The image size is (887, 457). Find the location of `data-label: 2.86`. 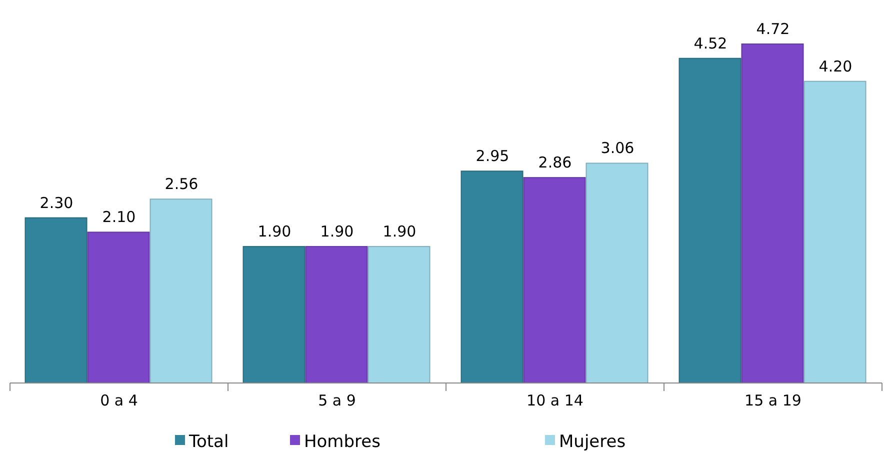

data-label: 2.86 is located at coordinates (555, 163).